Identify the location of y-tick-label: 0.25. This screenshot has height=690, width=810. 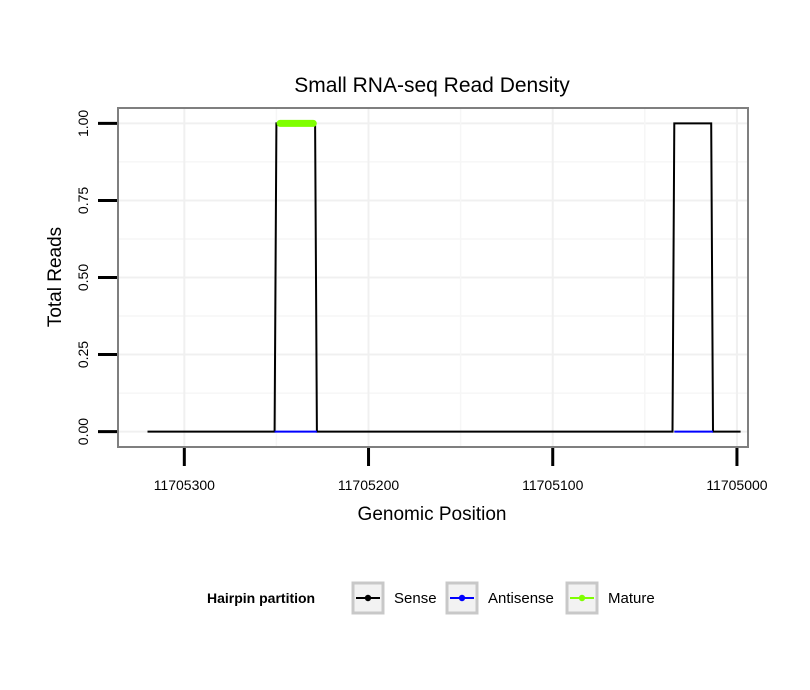
(83, 354).